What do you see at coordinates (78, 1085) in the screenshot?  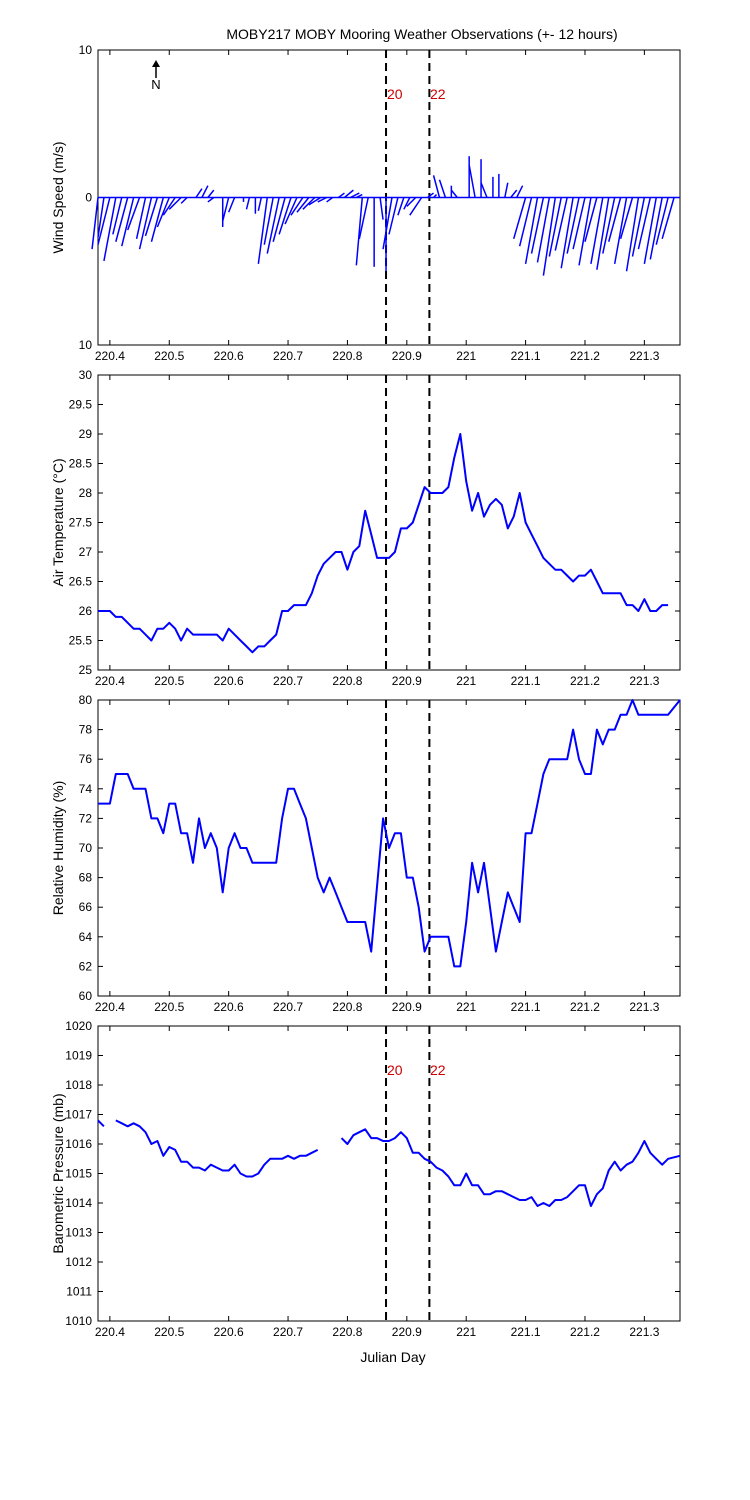 I see `y-tick-label: 1018` at bounding box center [78, 1085].